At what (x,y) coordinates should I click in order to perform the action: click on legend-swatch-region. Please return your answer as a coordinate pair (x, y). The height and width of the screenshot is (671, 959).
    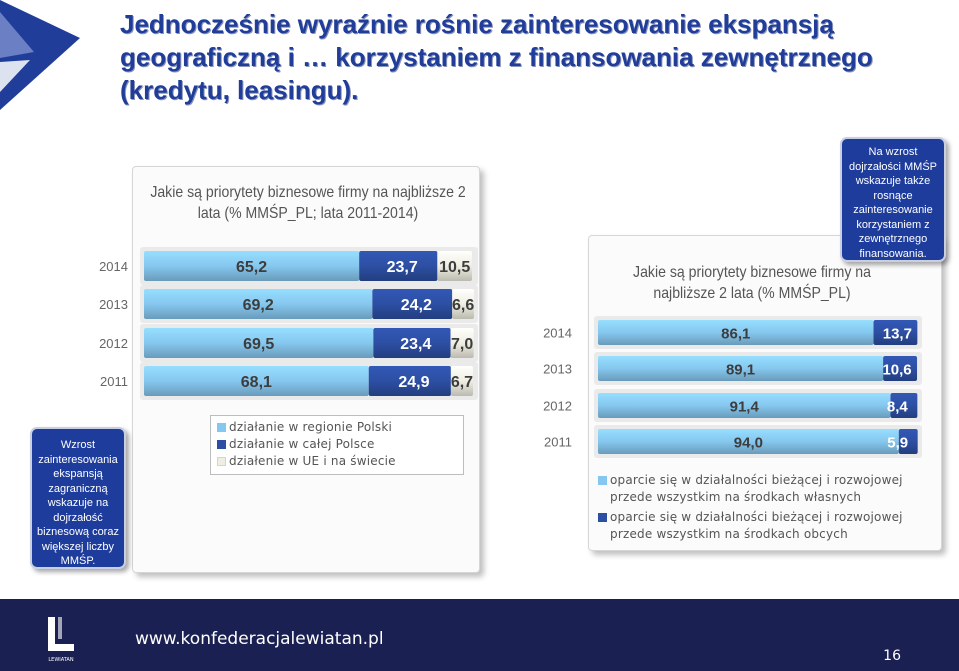
    Looking at the image, I should click on (221, 427).